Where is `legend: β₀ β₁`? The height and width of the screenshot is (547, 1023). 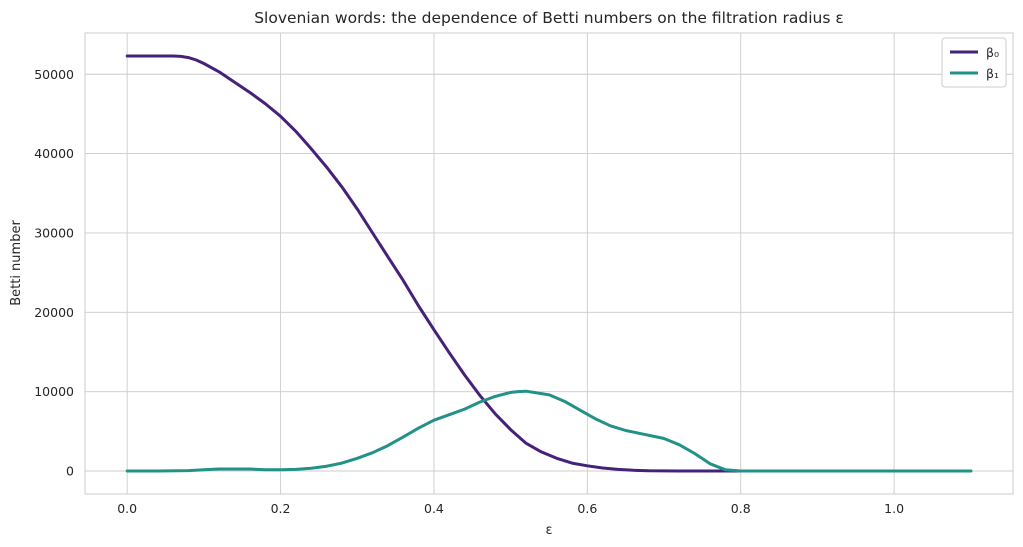 legend: β₀ β₁ is located at coordinates (974, 62).